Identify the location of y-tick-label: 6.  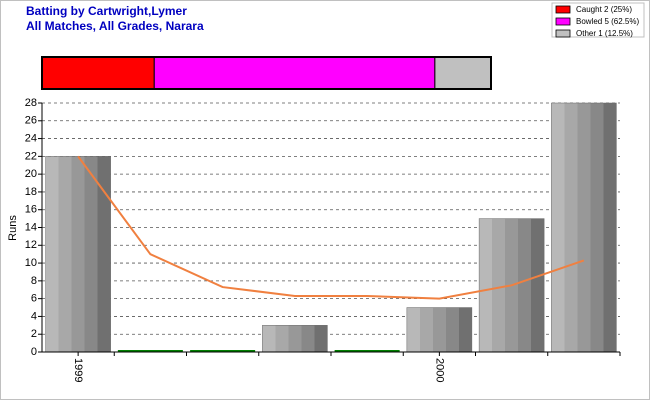
(34, 299).